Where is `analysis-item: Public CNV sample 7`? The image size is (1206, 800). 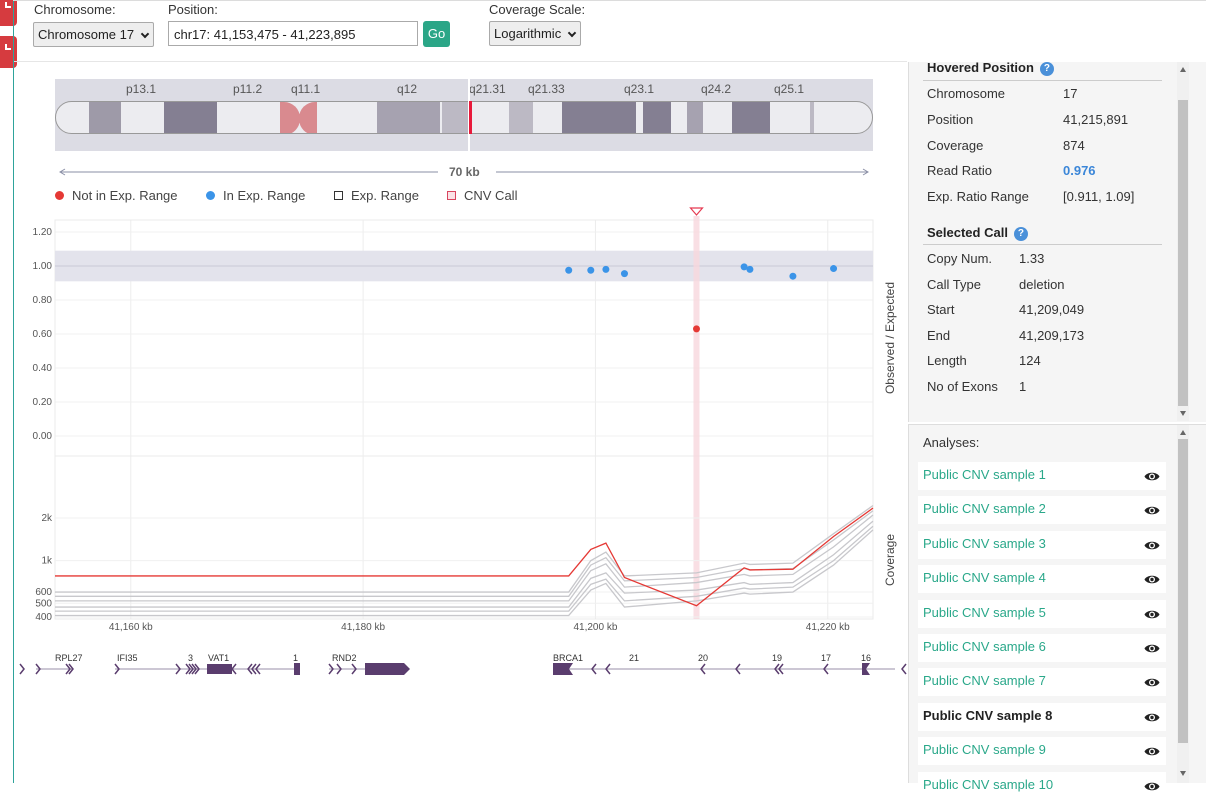
analysis-item: Public CNV sample 7 is located at coordinates (1042, 682).